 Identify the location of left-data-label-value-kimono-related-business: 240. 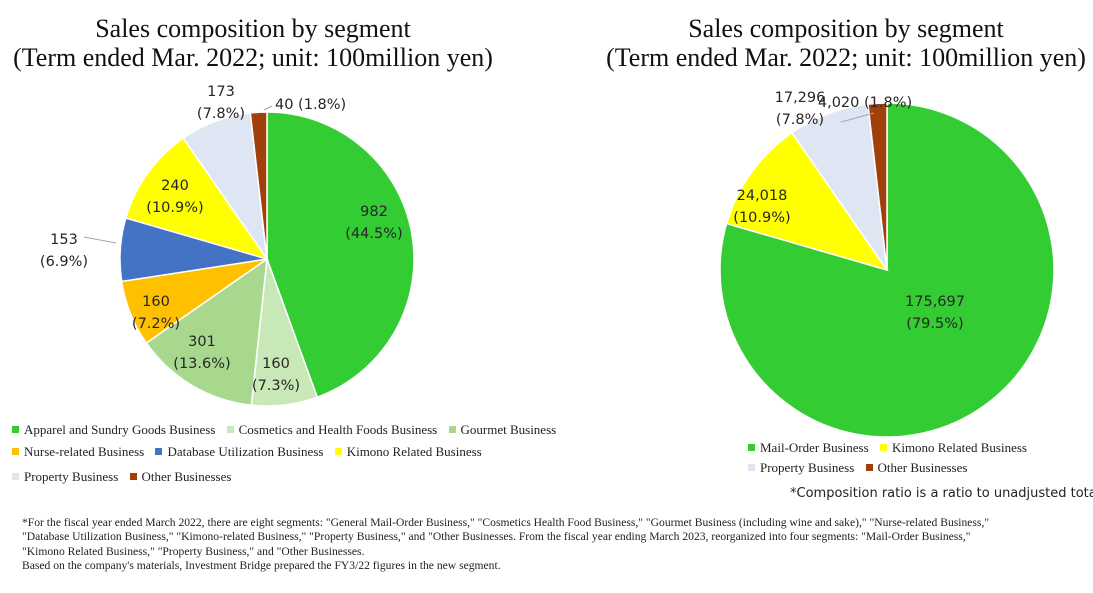
(175, 186).